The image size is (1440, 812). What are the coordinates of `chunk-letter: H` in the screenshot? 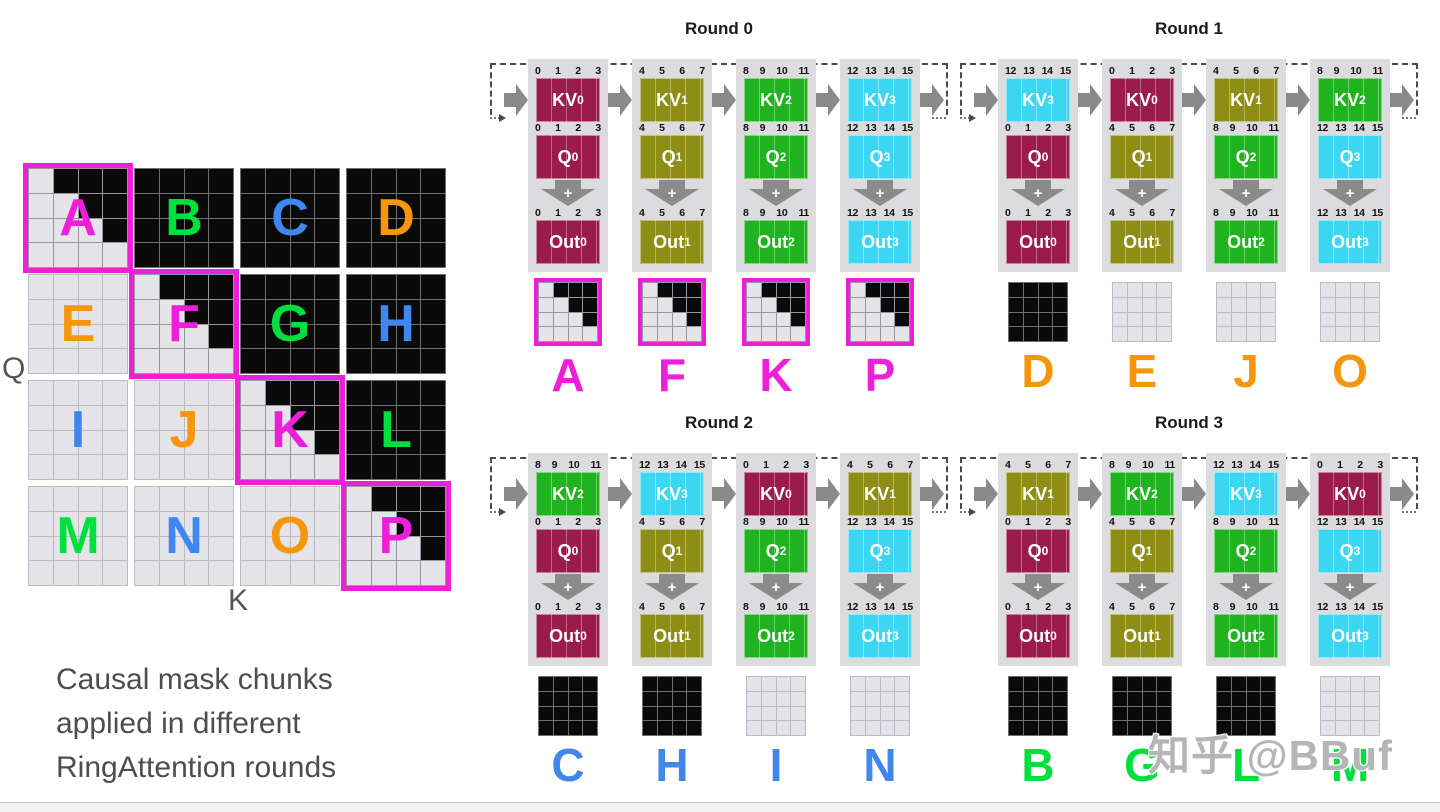 It's located at (396, 324).